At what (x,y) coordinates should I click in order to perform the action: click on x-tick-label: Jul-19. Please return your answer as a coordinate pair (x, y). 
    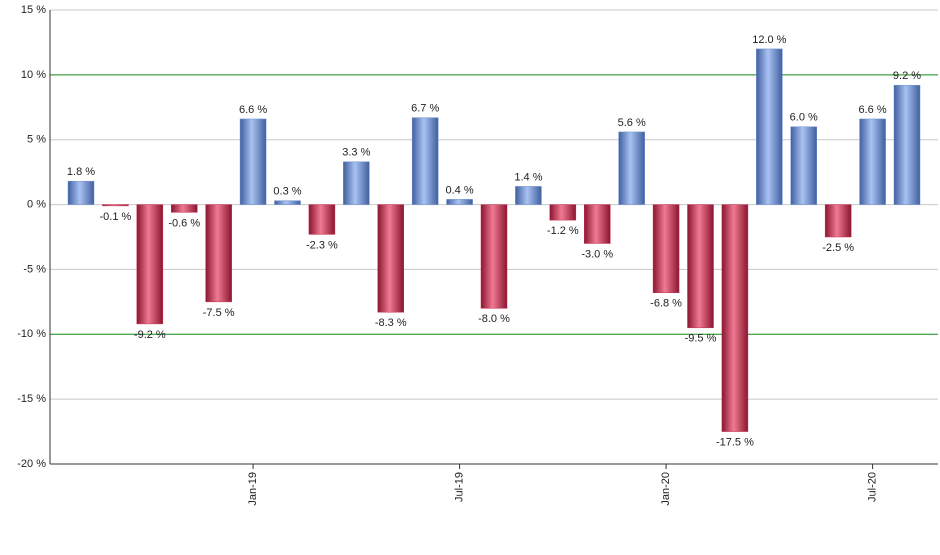
    Looking at the image, I should click on (459, 487).